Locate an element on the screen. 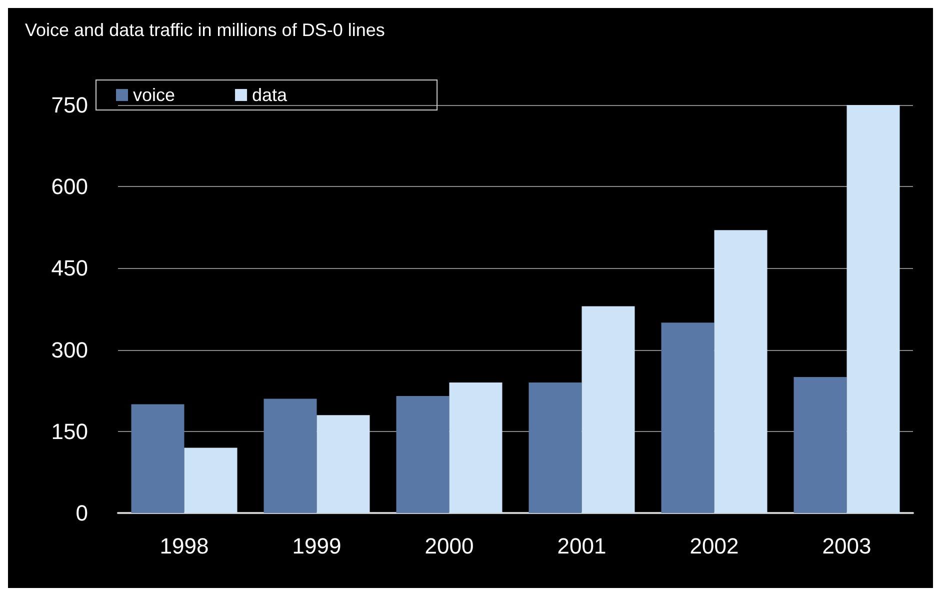 This screenshot has height=602, width=945. x-tick-label: 2003 is located at coordinates (847, 546).